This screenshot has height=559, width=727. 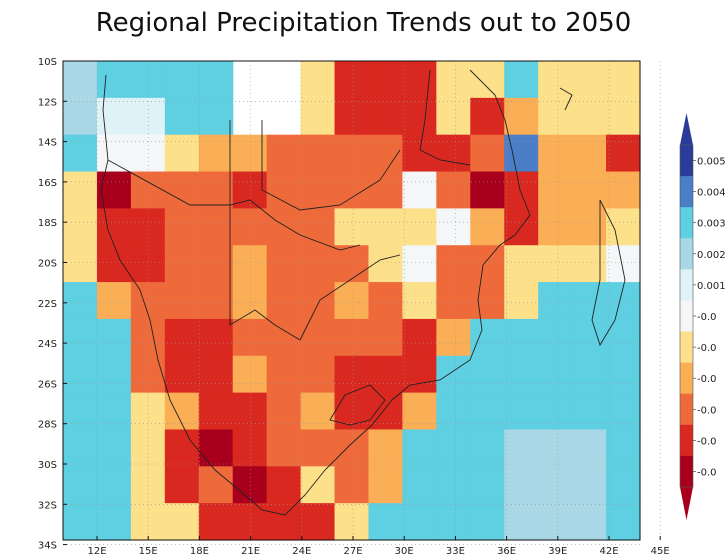 I want to click on lat-tick-label: 32S, so click(x=47, y=505).